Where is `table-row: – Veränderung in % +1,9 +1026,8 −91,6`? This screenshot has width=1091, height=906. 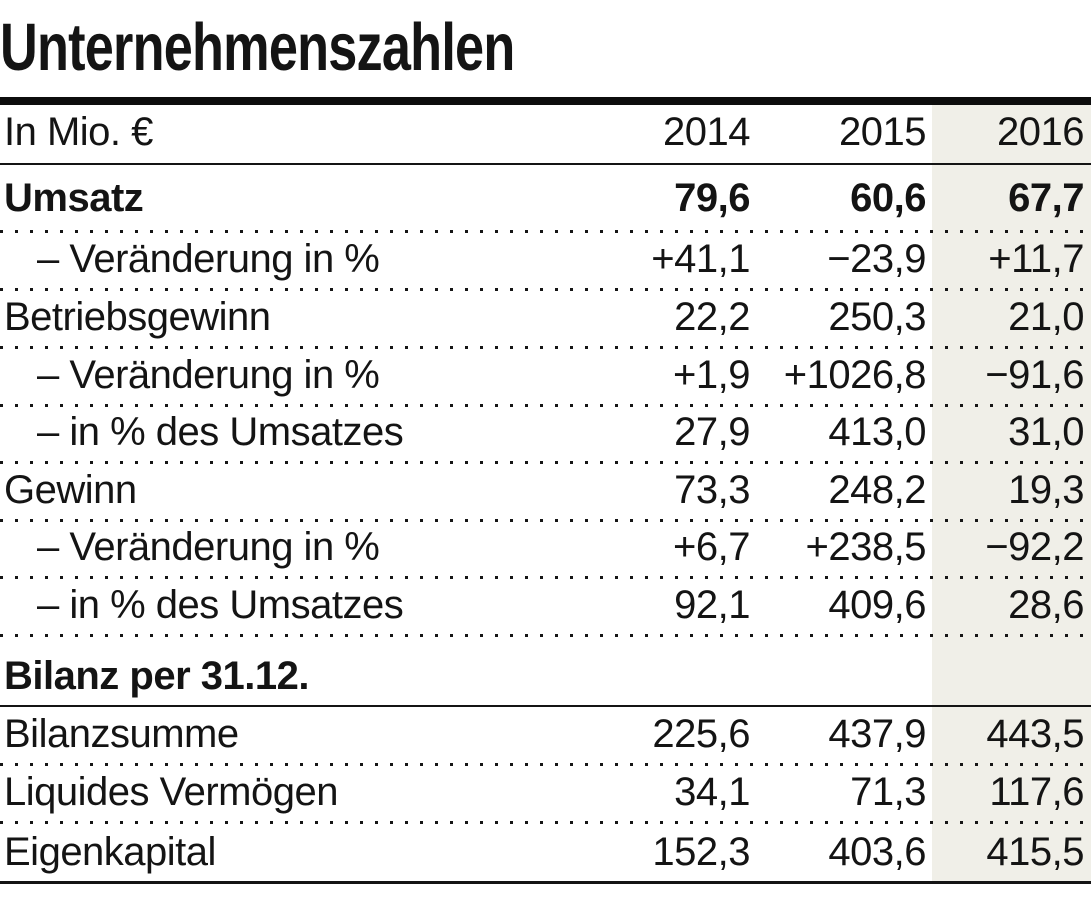
table-row: – Veränderung in % +1,9 +1026,8 −91,6 is located at coordinates (545, 376).